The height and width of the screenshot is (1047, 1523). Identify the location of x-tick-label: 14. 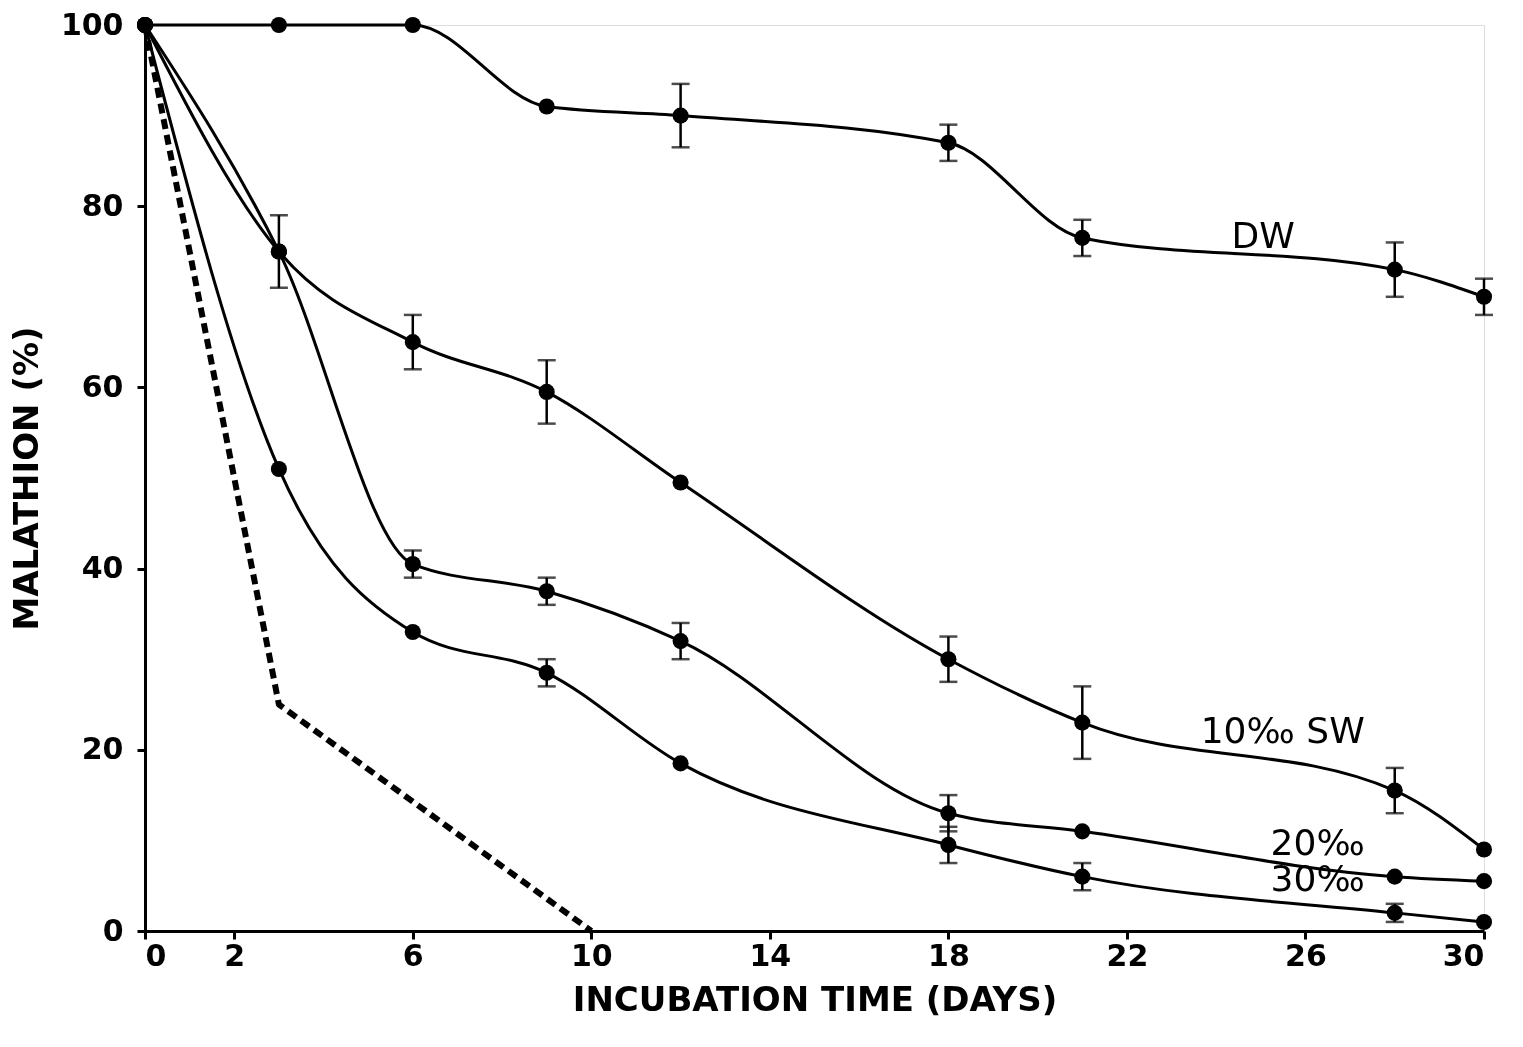
(770, 955).